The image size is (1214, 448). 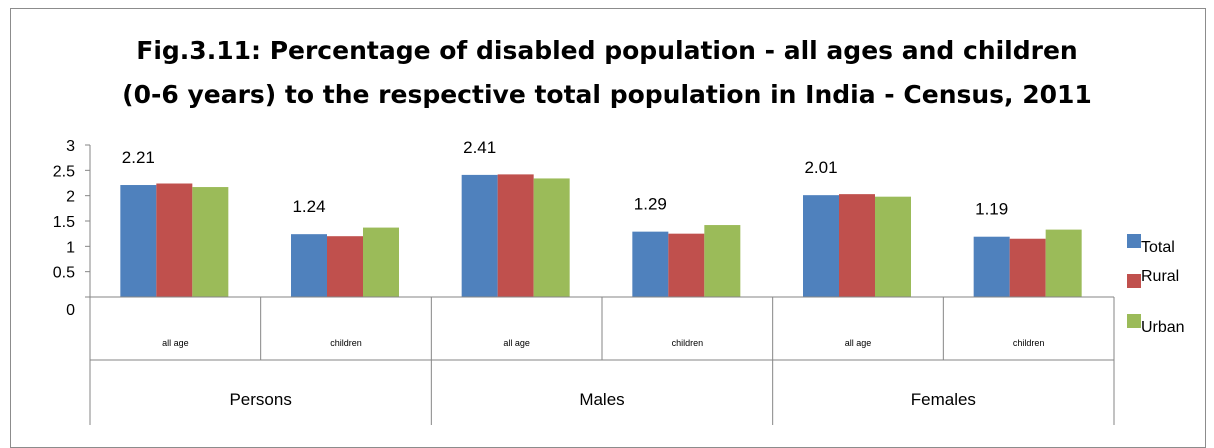 I want to click on legend-label-rural: Rural, so click(x=1160, y=276).